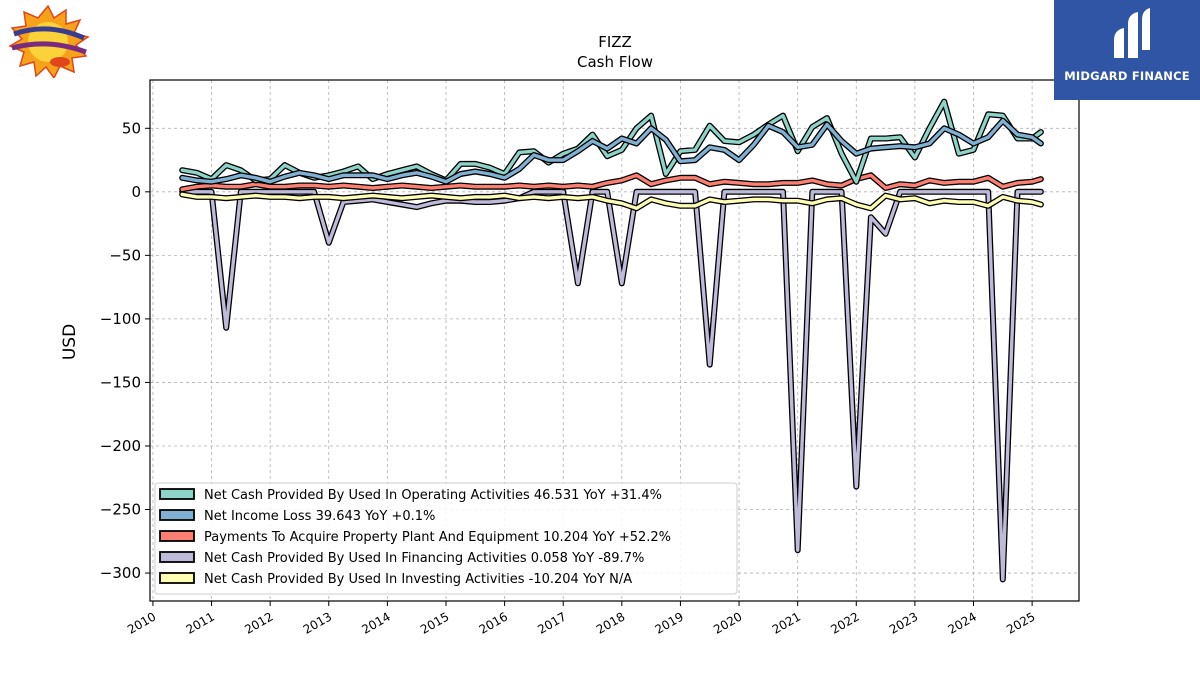 This screenshot has width=1200, height=675. Describe the element at coordinates (177, 494) in the screenshot. I see `legend-swatch-operating` at that location.